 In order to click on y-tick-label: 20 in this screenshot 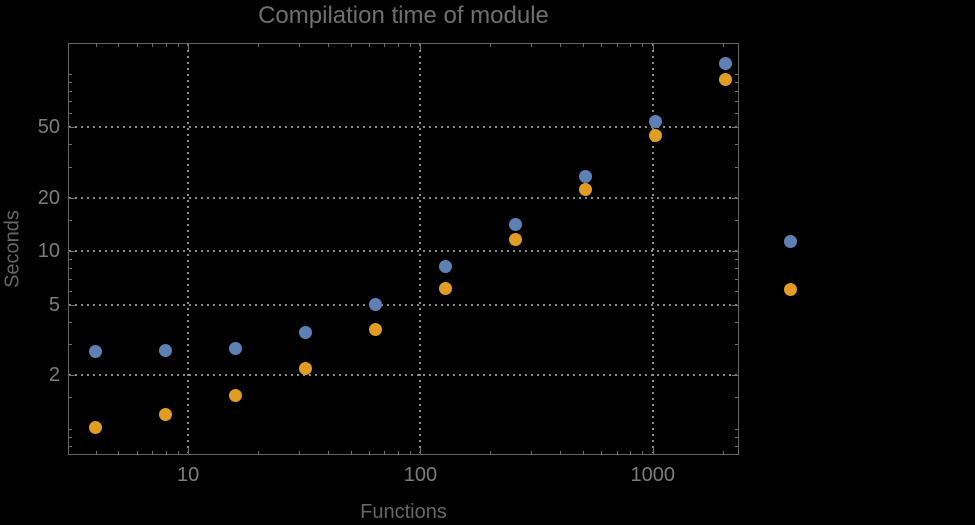, I will do `click(48, 197)`.